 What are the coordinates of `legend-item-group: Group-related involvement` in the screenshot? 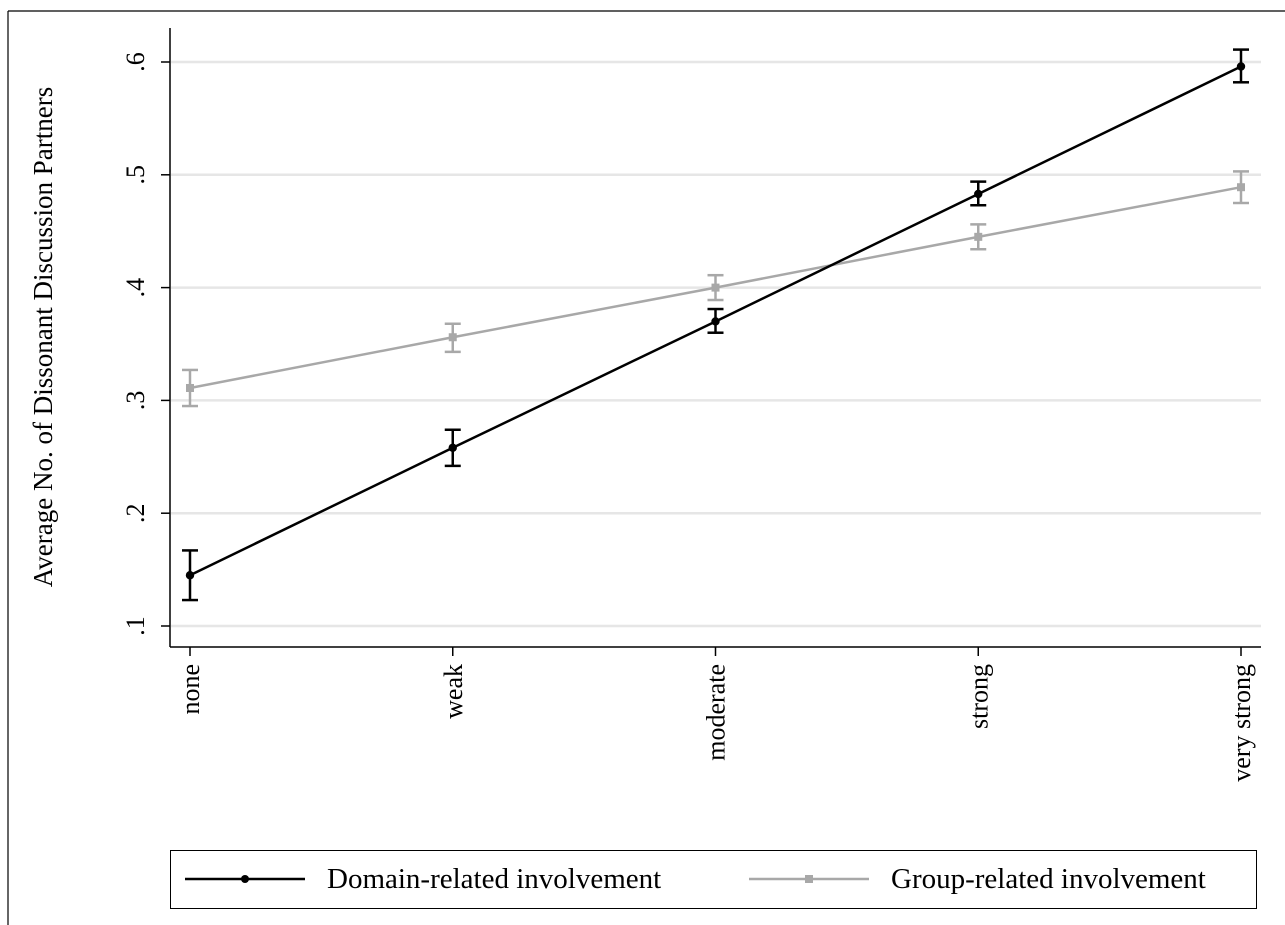 It's located at (977, 879).